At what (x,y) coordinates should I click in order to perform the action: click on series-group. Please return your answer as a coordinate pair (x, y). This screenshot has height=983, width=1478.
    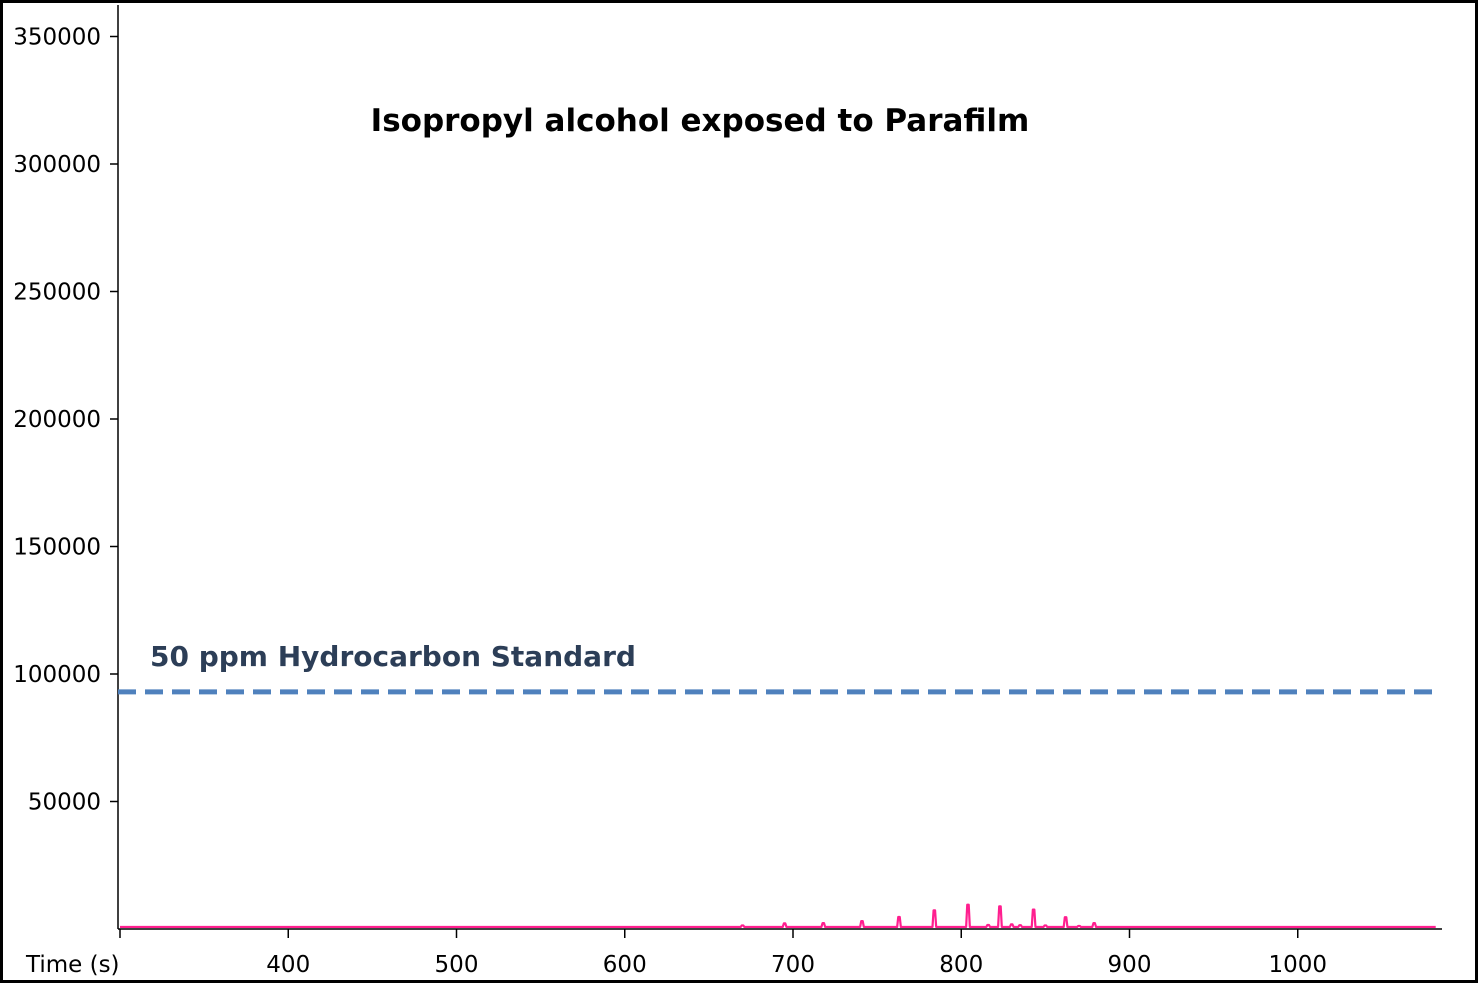
    Looking at the image, I should click on (778, 916).